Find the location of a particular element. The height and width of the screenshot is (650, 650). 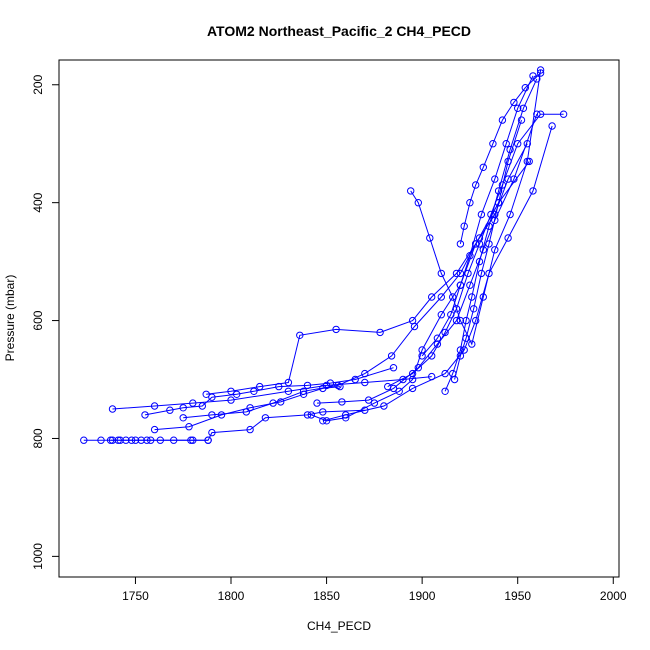

y-tick-label: 1000 is located at coordinates (38, 556).